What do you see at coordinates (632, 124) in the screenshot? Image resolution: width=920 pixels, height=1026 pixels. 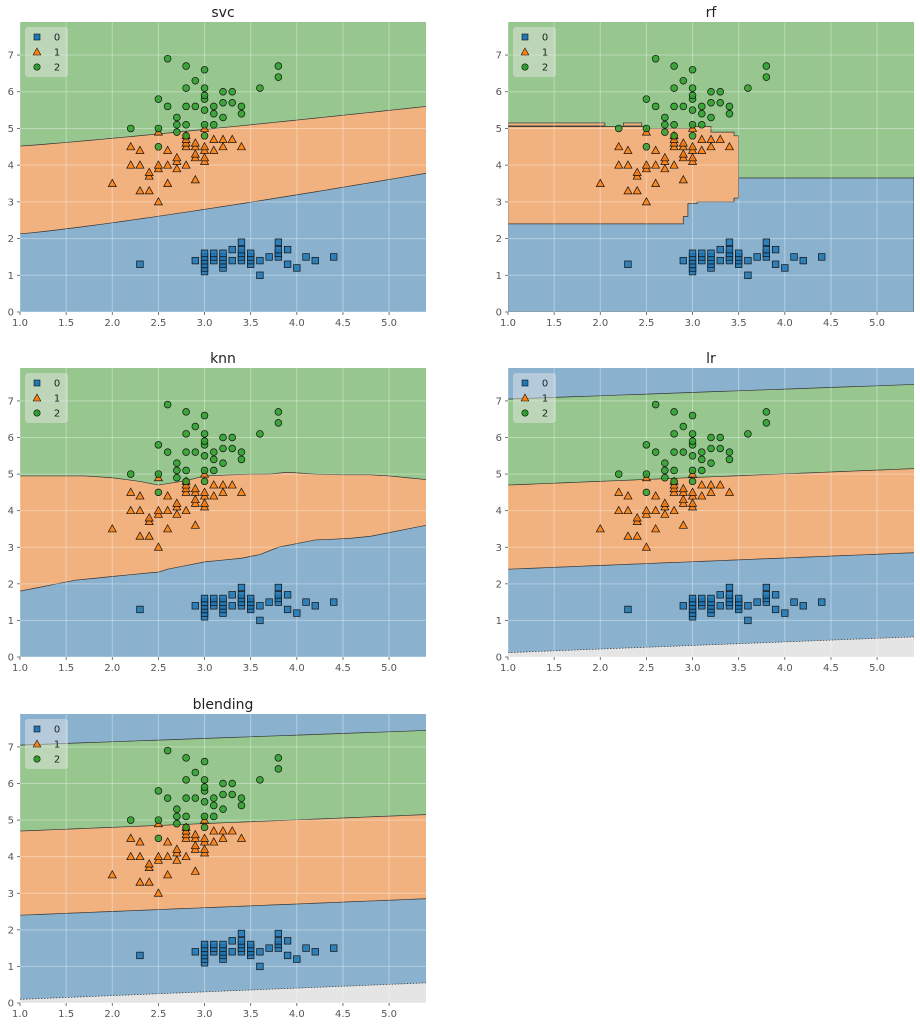 I see `region-1-island` at bounding box center [632, 124].